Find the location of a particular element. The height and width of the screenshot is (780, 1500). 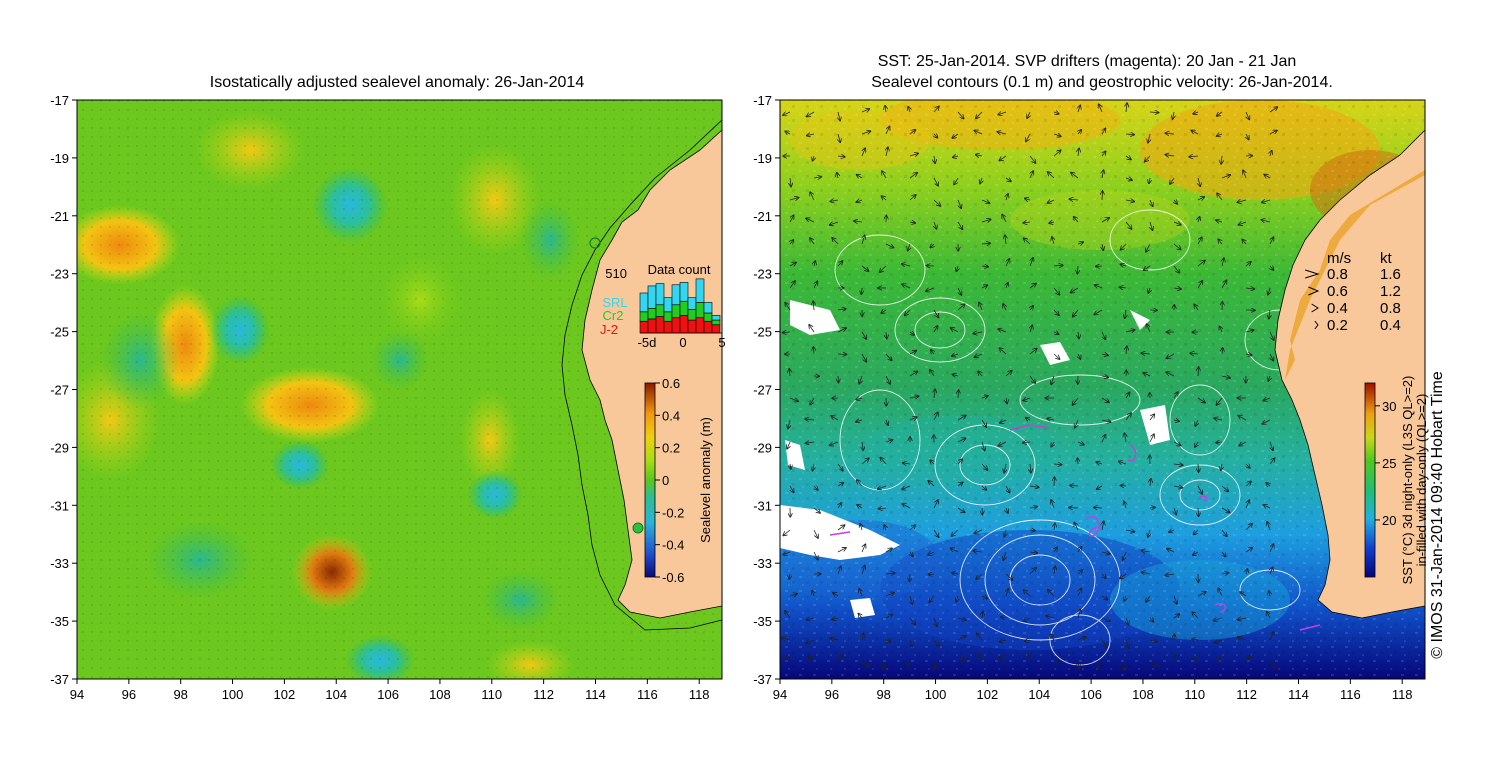

sst-cb-tick-label: 25 is located at coordinates (1389, 463).